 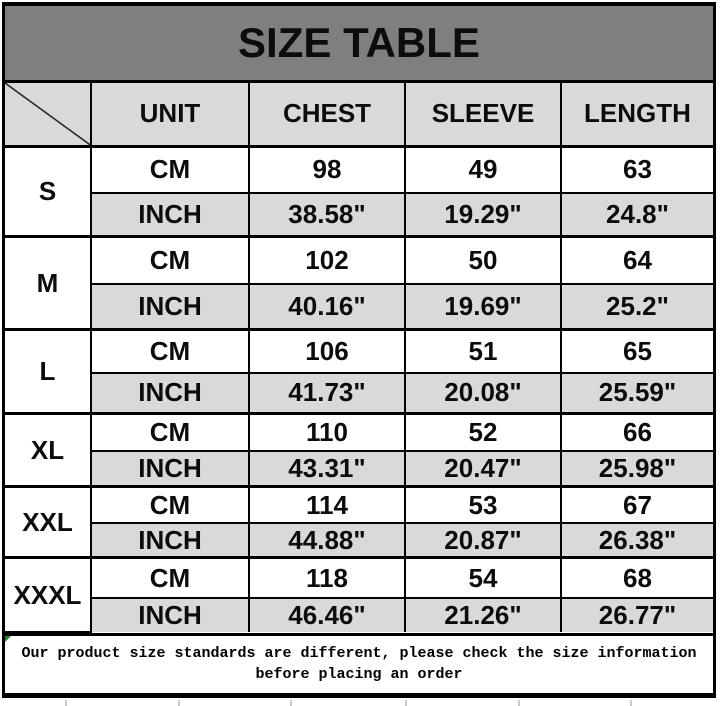 What do you see at coordinates (483, 260) in the screenshot?
I see `cell-sleeve: 50` at bounding box center [483, 260].